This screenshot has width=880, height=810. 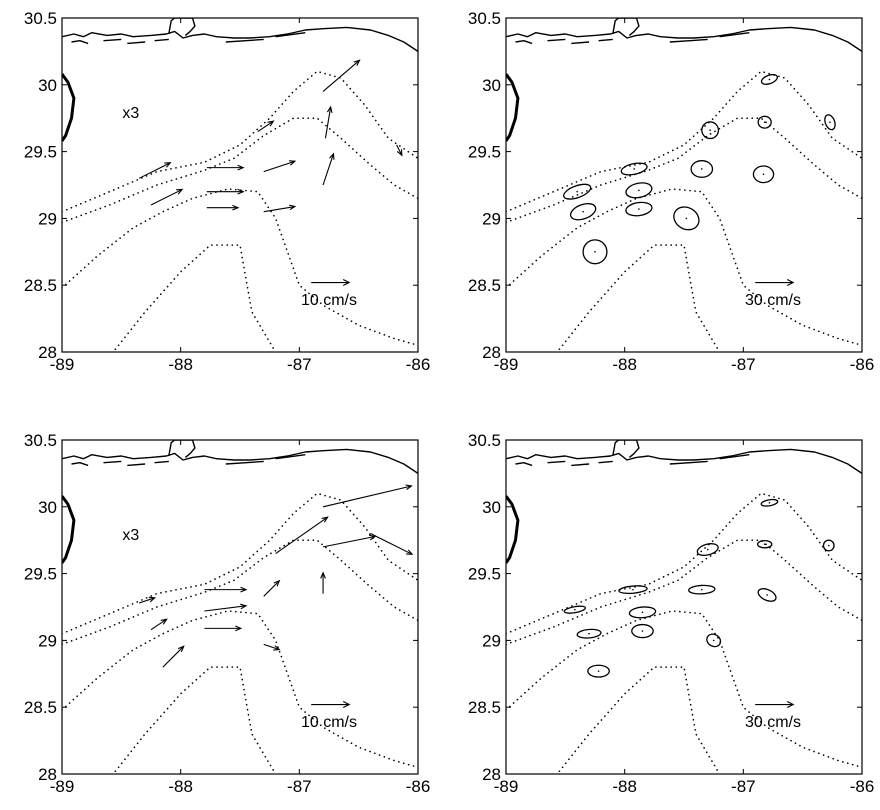 I want to click on multiplier-label: x3, so click(x=130, y=535).